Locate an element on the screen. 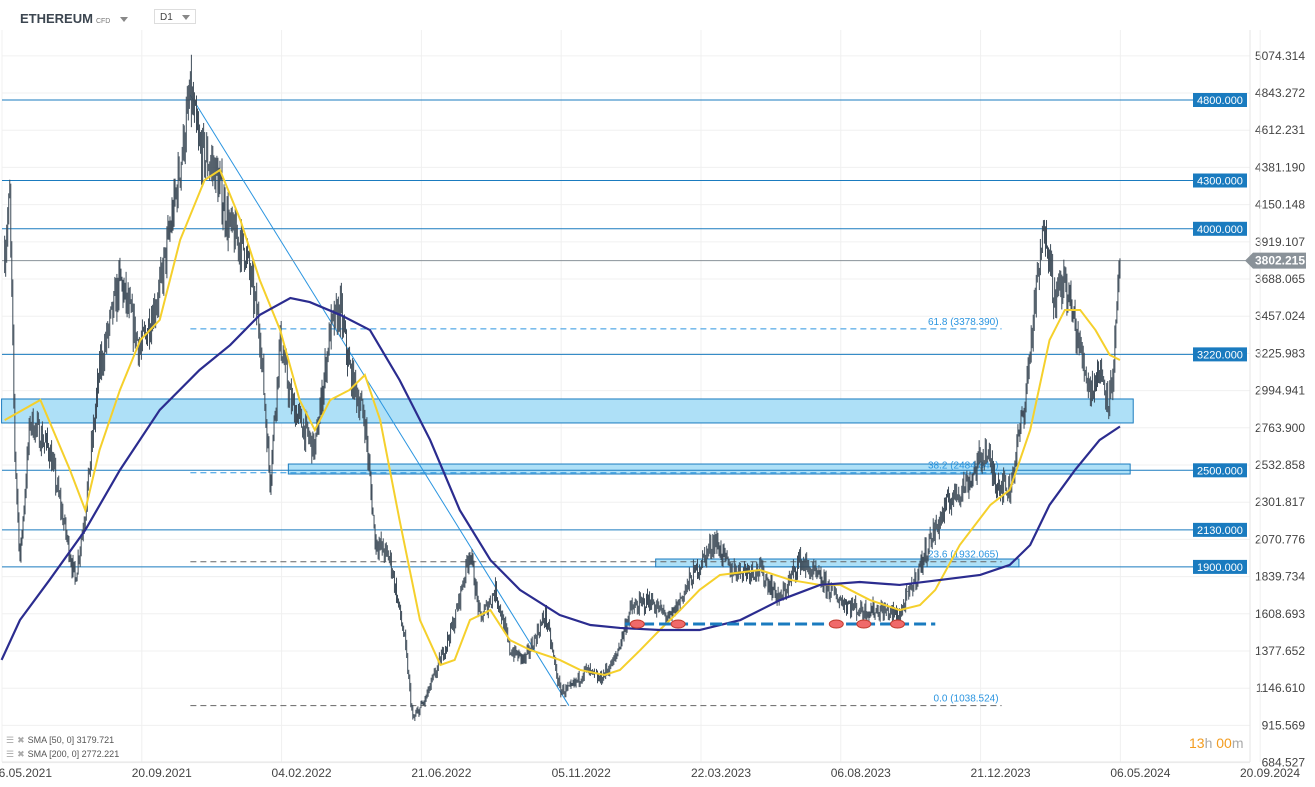  x-tick-label: 20.09.2024 is located at coordinates (1270, 773).